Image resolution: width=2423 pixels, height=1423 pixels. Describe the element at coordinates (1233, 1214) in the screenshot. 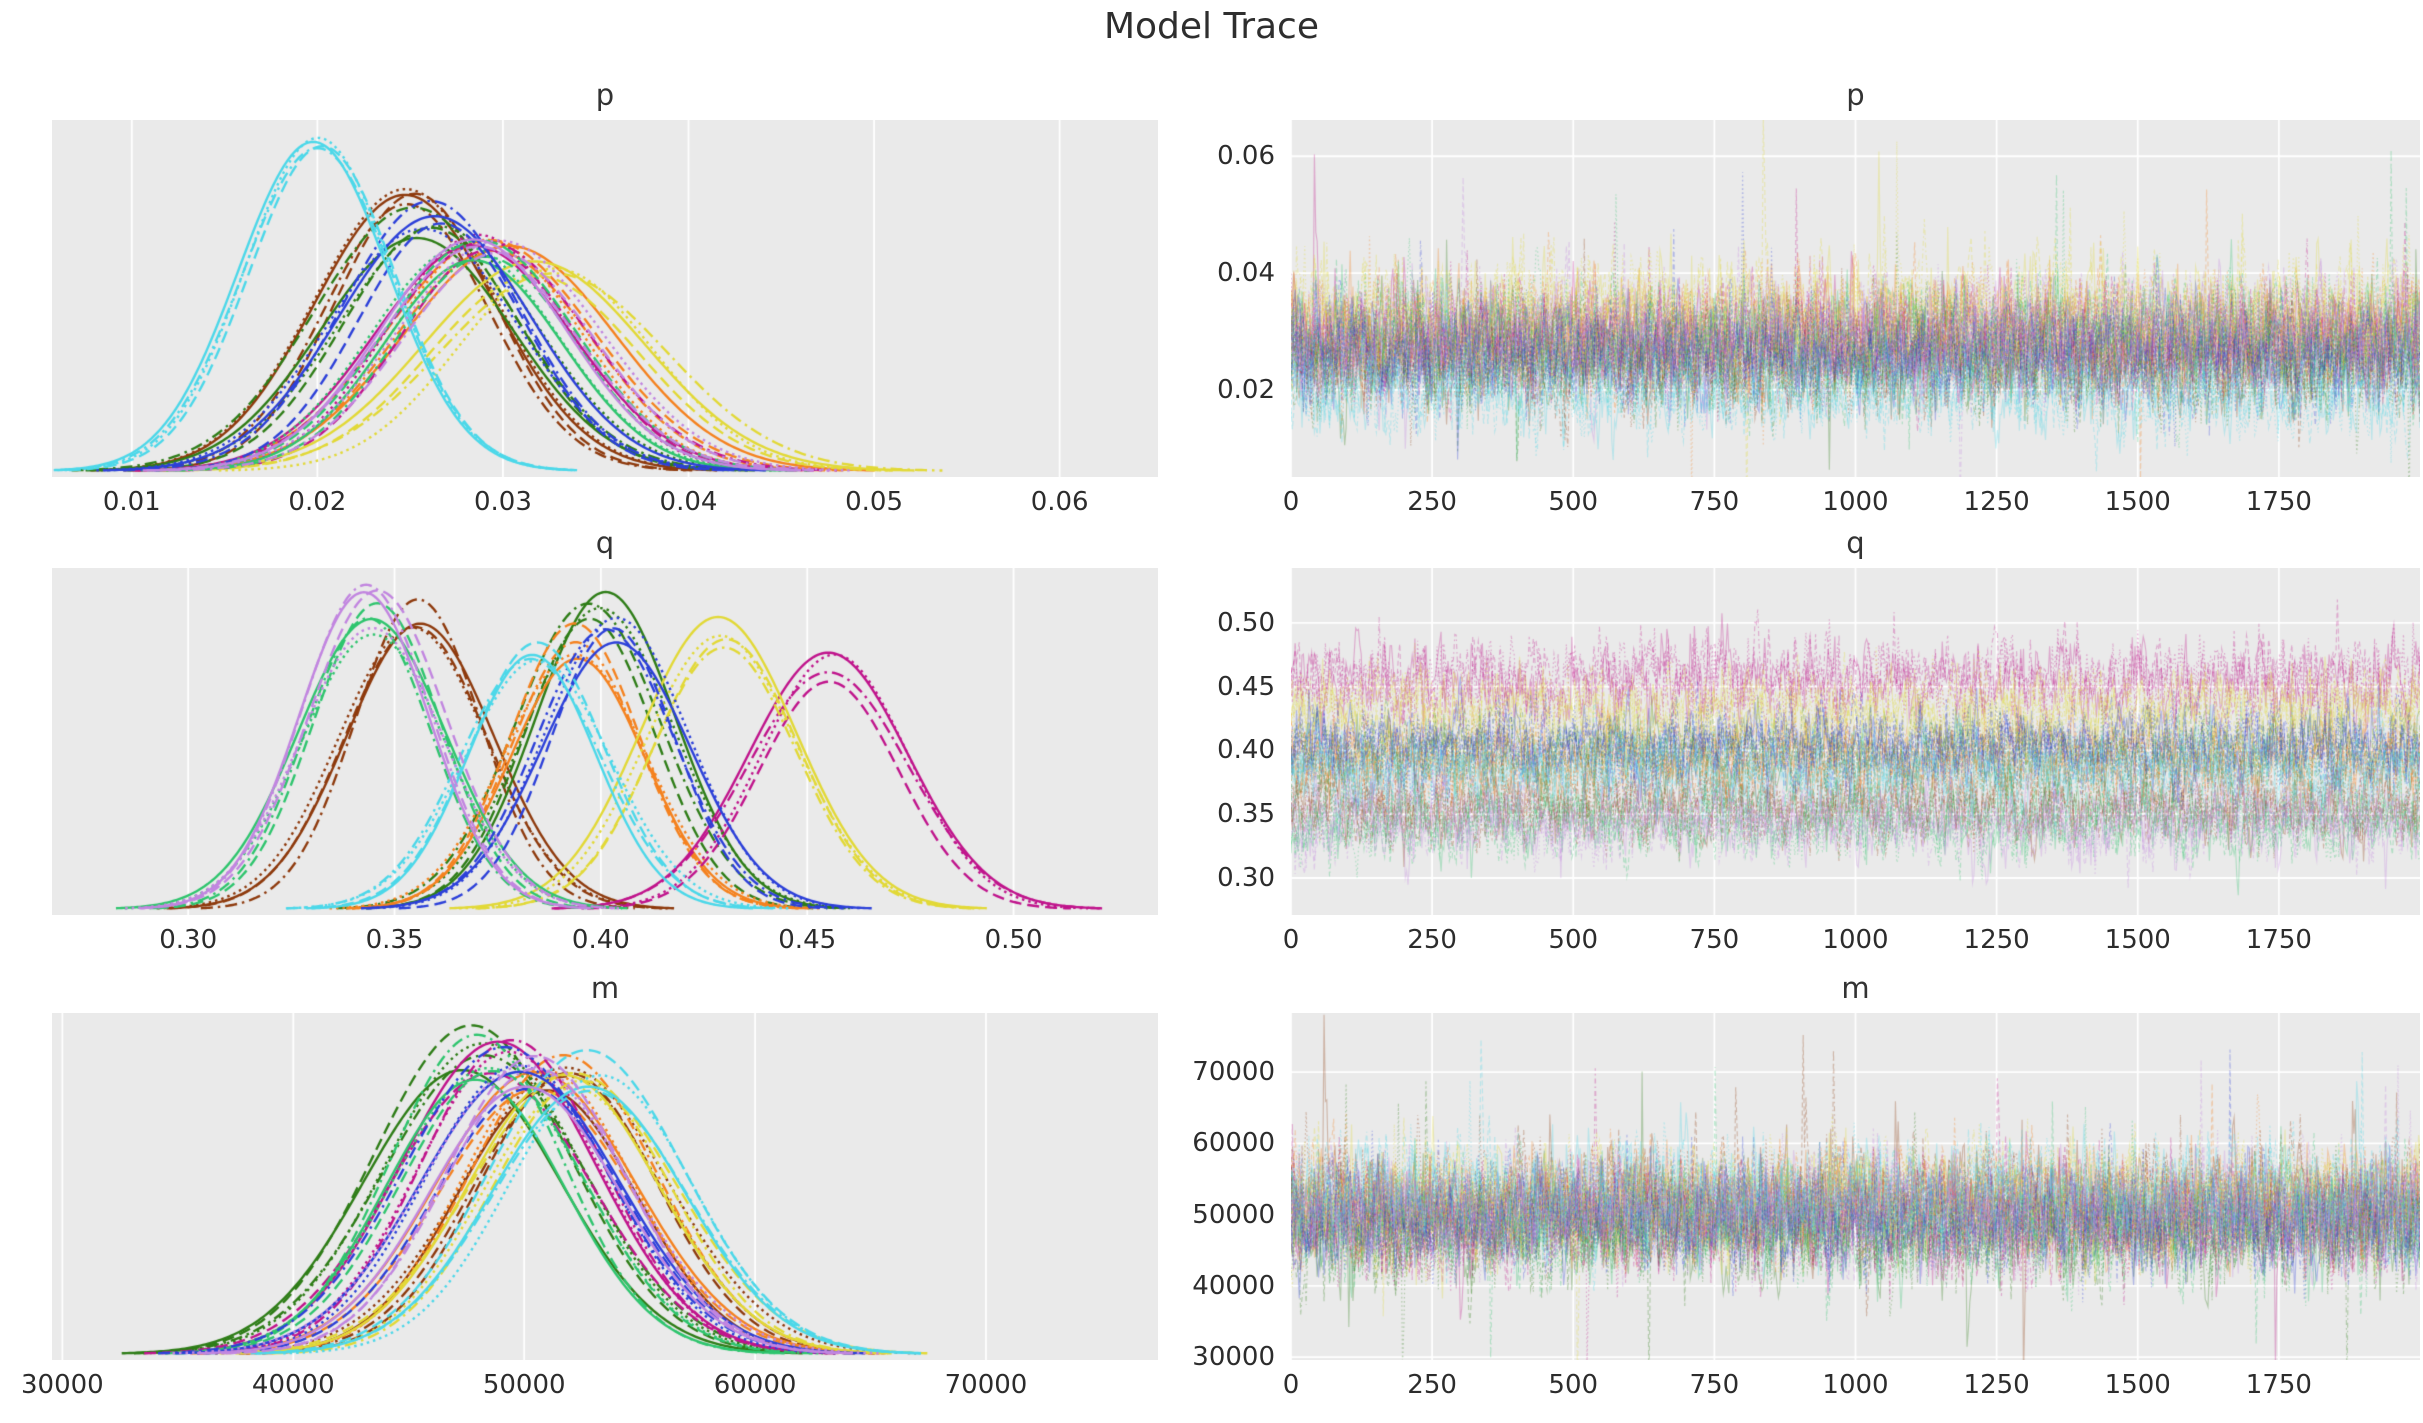

I see `y-tick-label: 50000` at that location.